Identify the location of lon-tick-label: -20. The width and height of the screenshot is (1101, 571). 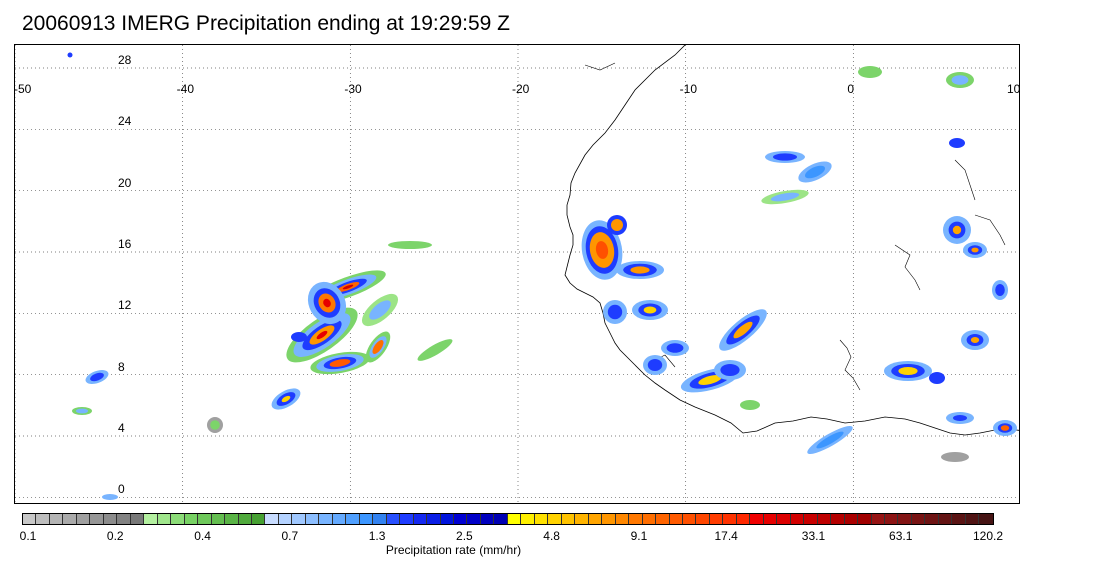
(521, 89).